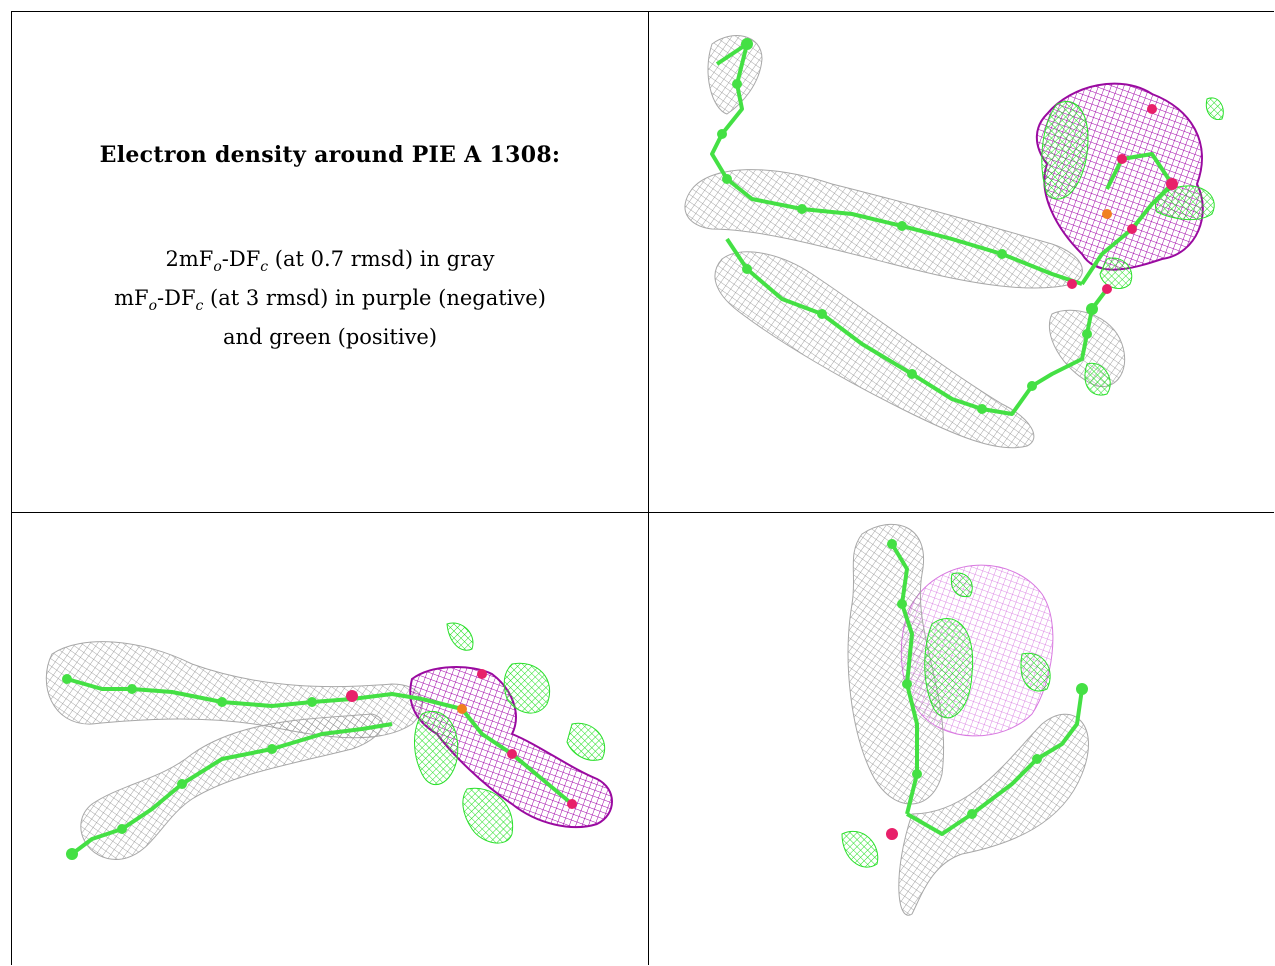  I want to click on gray-density-upper-chain, so click(234, 690).